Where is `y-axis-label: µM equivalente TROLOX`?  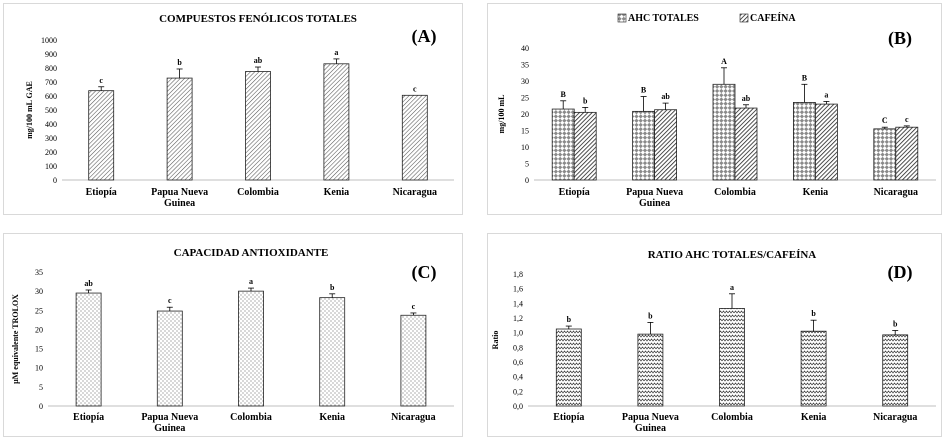
y-axis-label: µM equivalente TROLOX is located at coordinates (15, 339).